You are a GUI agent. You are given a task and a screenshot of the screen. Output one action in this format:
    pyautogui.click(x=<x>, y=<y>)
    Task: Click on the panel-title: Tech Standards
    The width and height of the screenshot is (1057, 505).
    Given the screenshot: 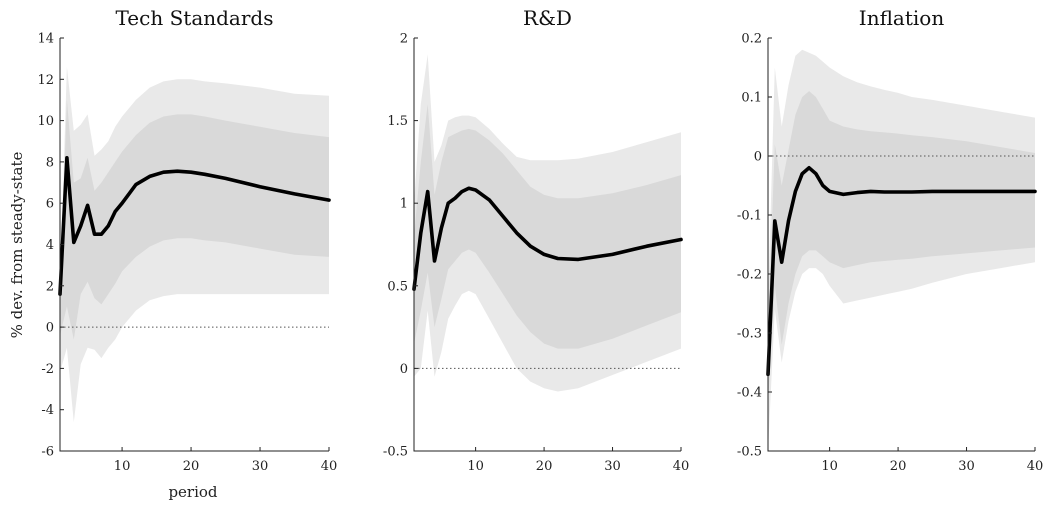 What is the action you would take?
    pyautogui.click(x=195, y=18)
    